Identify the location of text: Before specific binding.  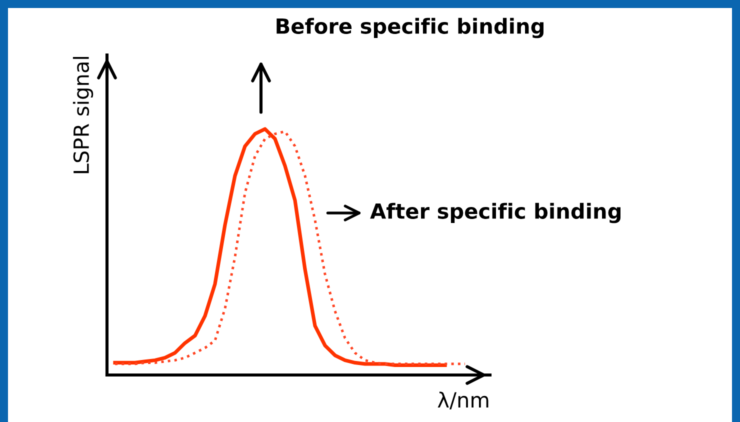
(410, 28).